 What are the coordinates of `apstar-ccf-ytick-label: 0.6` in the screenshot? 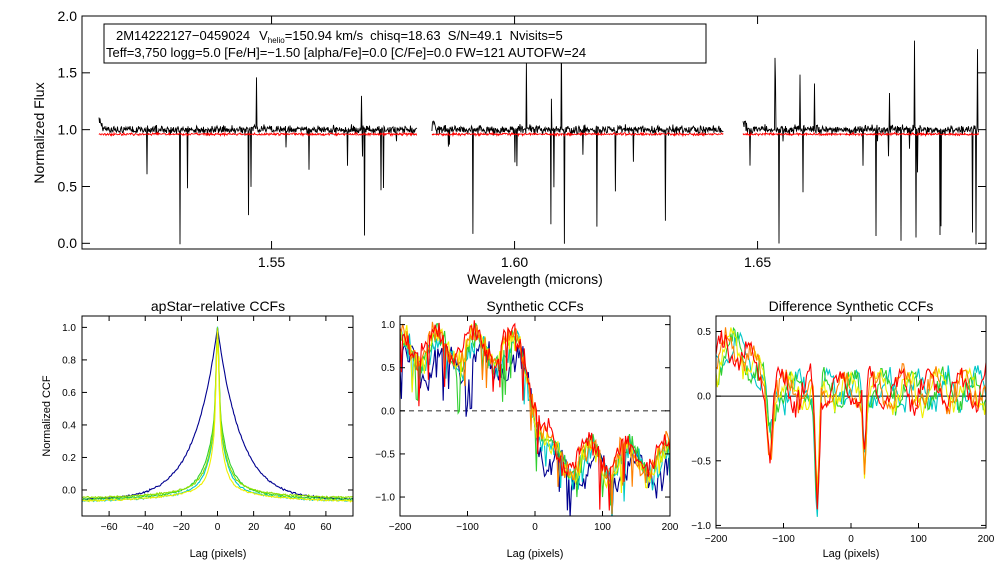 It's located at (69, 393).